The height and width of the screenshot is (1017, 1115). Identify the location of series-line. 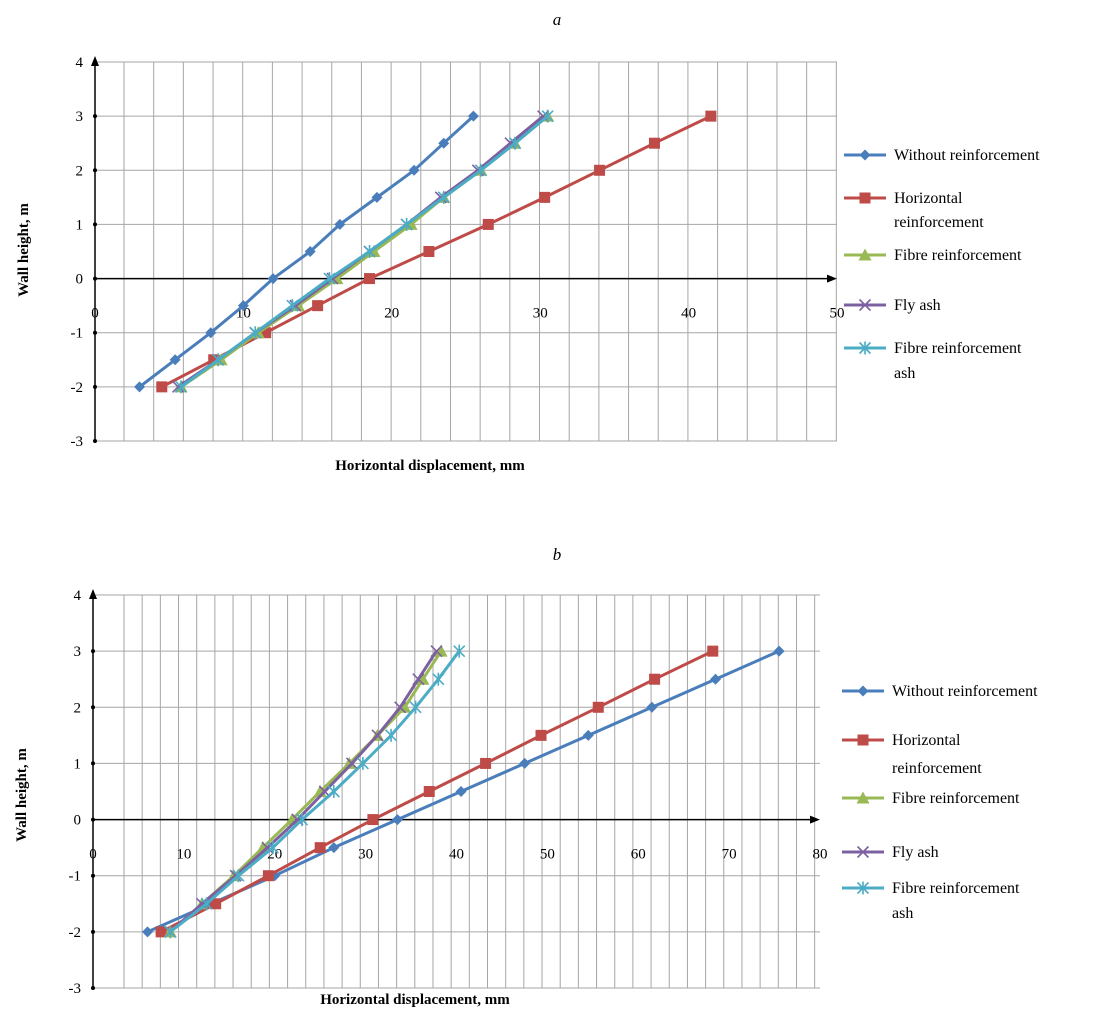
(361, 251).